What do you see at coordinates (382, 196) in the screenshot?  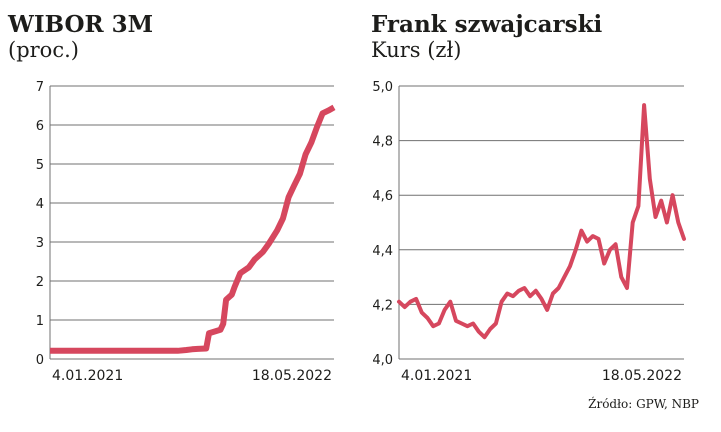 I see `chf-y-tick-label: 4,6` at bounding box center [382, 196].